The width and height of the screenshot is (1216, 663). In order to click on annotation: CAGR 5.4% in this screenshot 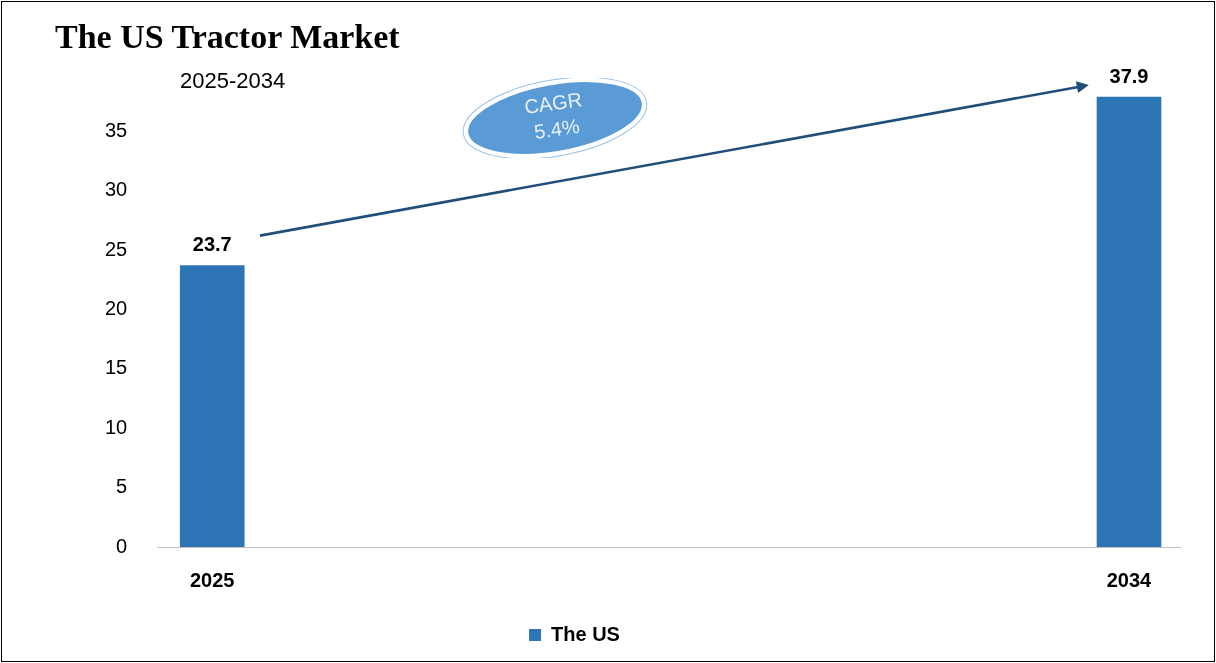, I will do `click(553, 116)`.